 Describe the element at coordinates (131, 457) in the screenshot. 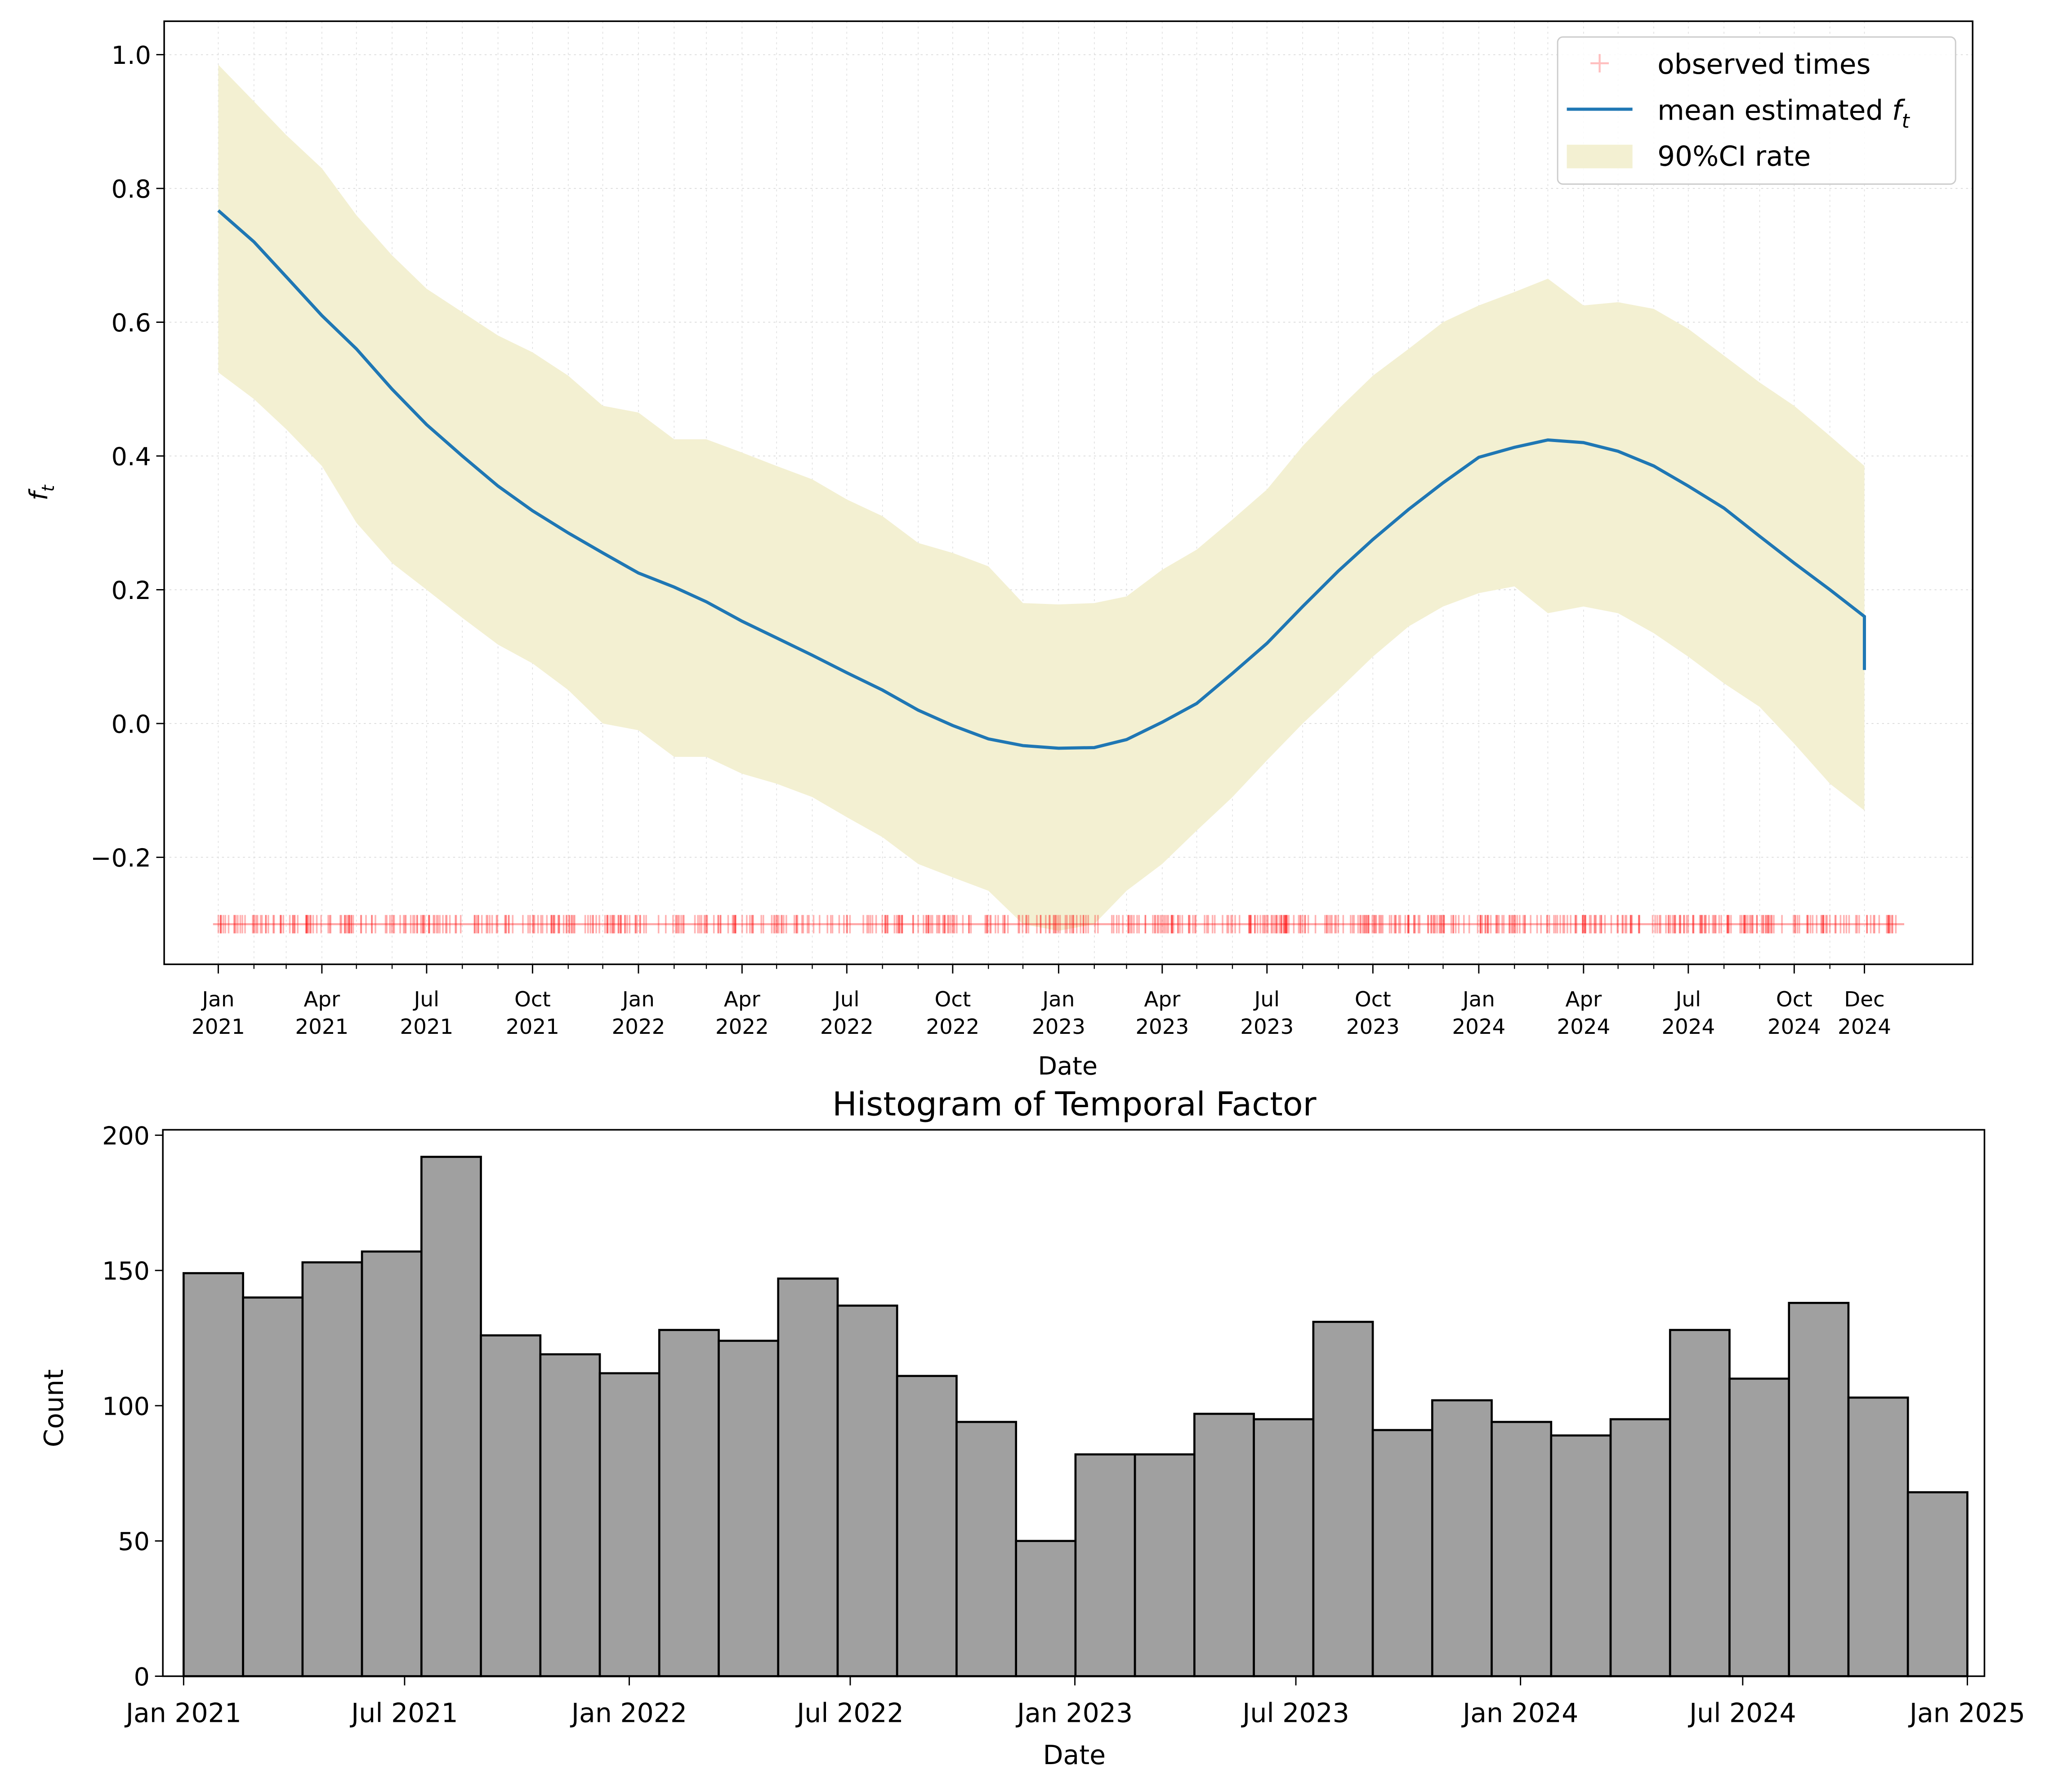

I see `top-y-tick-label: 0.4` at that location.